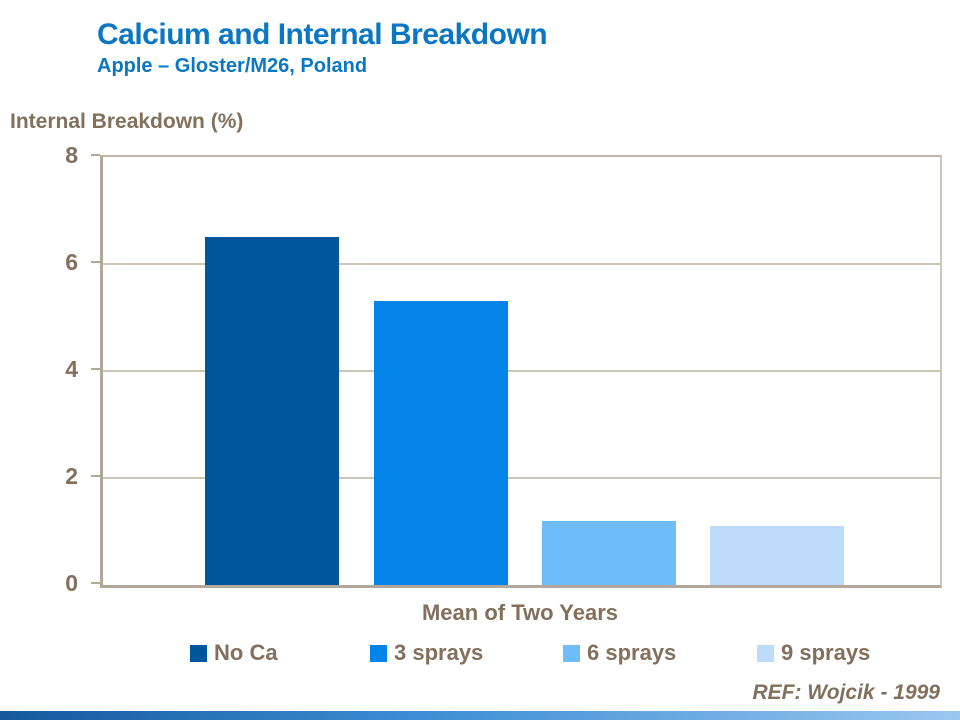 This screenshot has width=960, height=720. What do you see at coordinates (521, 478) in the screenshot?
I see `gridline-y2` at bounding box center [521, 478].